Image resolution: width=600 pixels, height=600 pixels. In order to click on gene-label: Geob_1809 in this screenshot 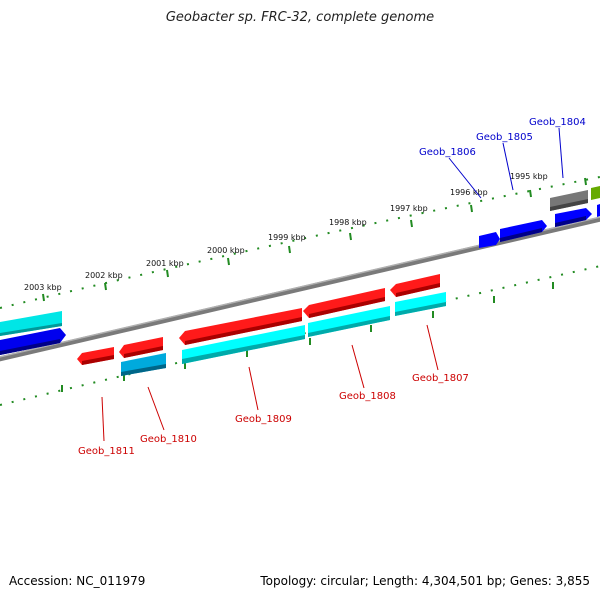, I will do `click(263, 419)`.